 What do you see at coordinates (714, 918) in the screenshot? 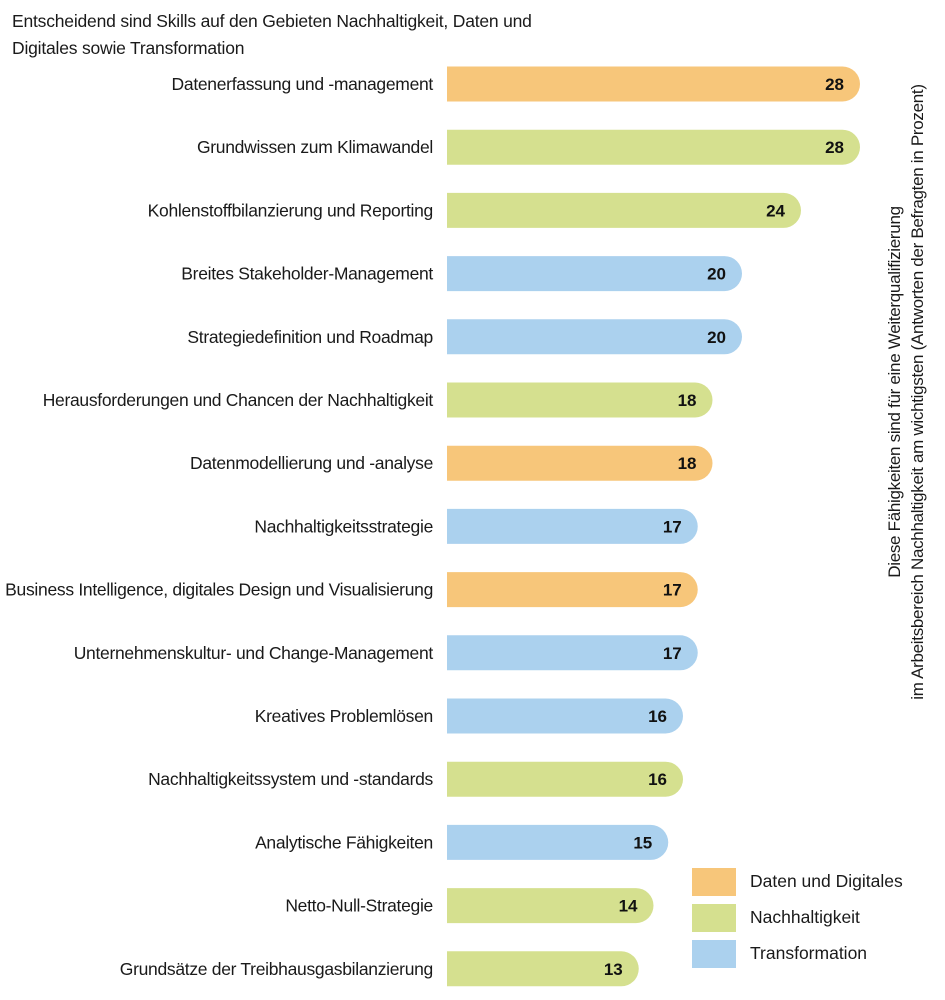
I see `legend-swatch-nachhaltigkeit` at bounding box center [714, 918].